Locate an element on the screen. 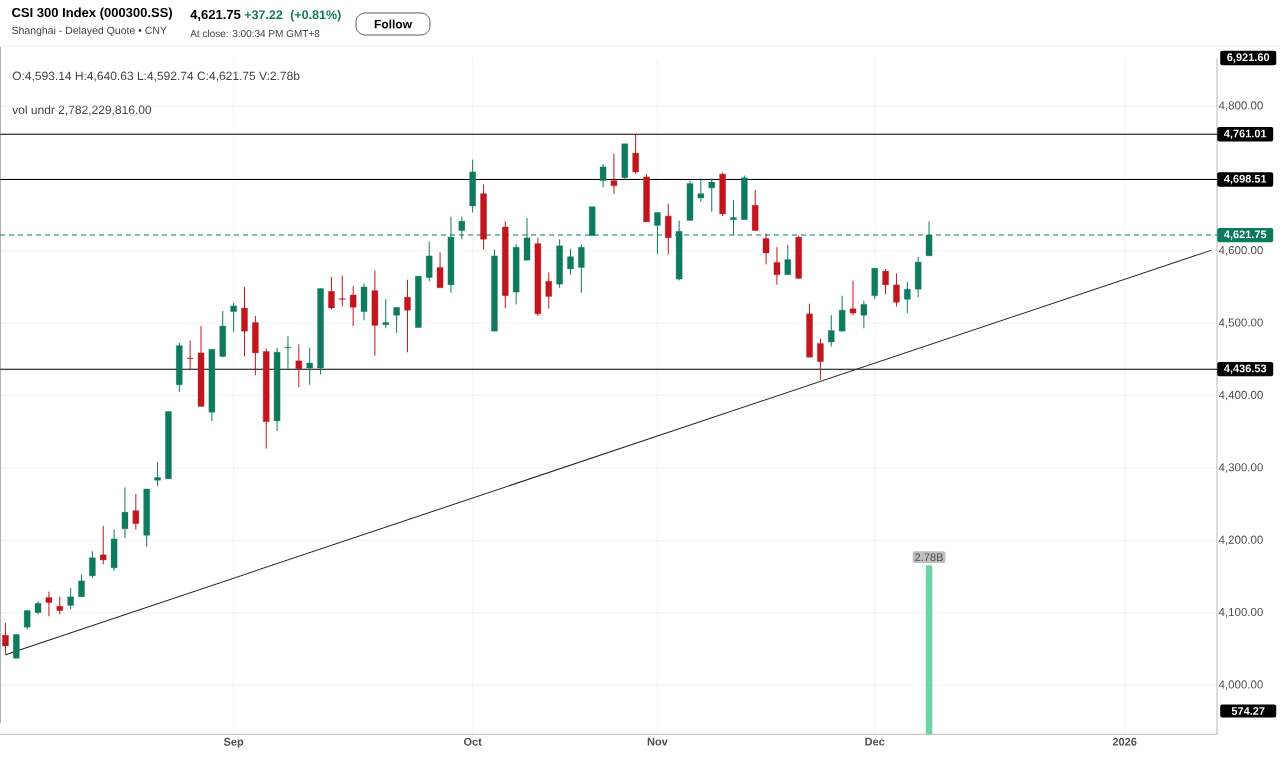  y-tick-label: 4,100.00 is located at coordinates (1240, 612).